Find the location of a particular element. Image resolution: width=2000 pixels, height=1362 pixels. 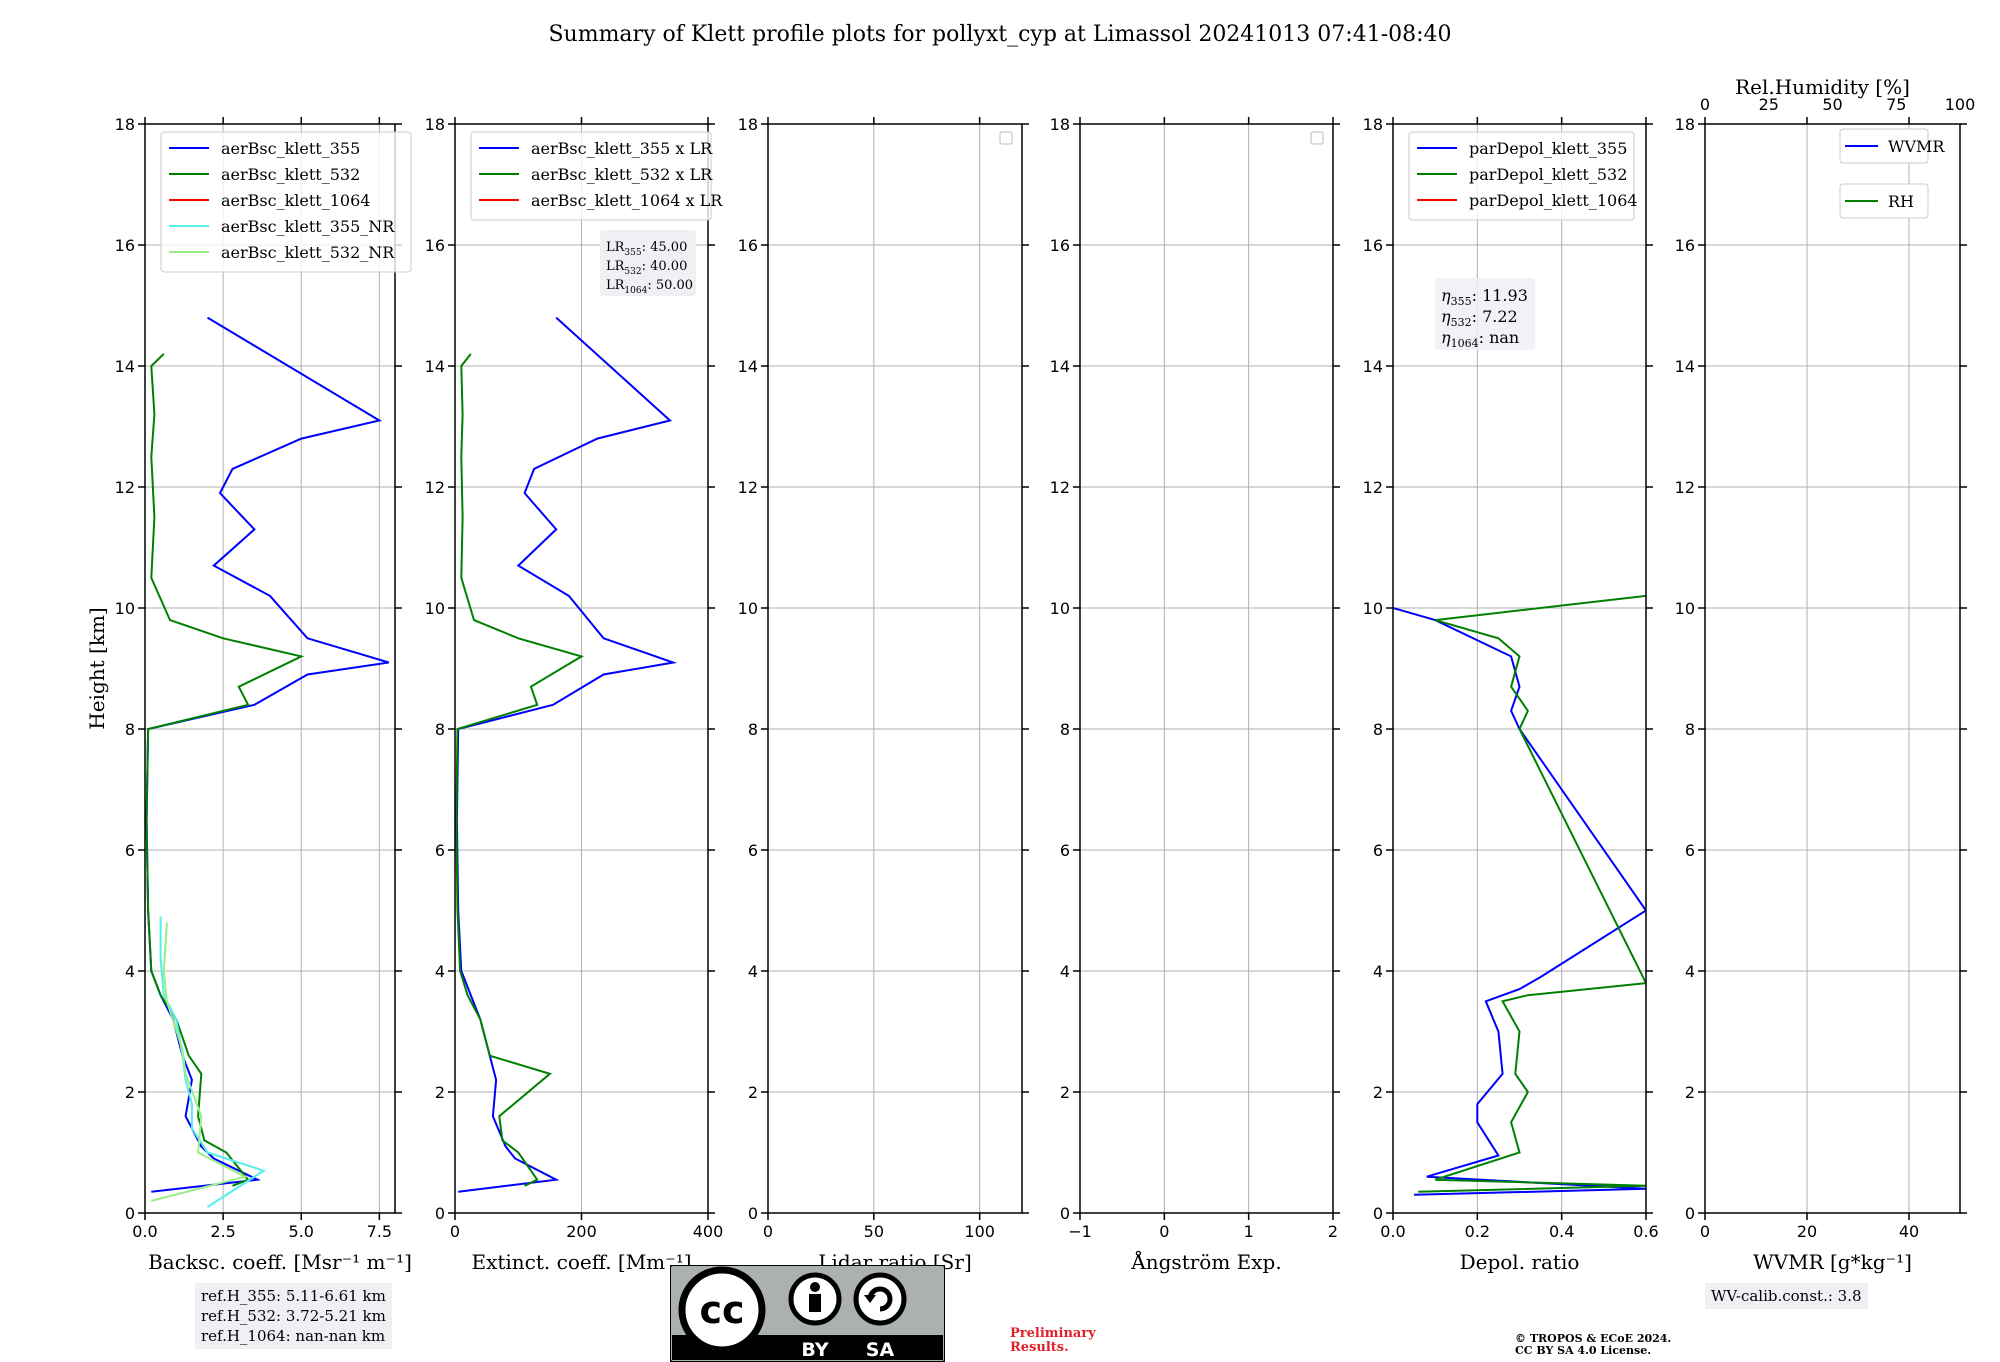

ref-height-1064: ref.H_1064: nan-nan km is located at coordinates (293, 1336).